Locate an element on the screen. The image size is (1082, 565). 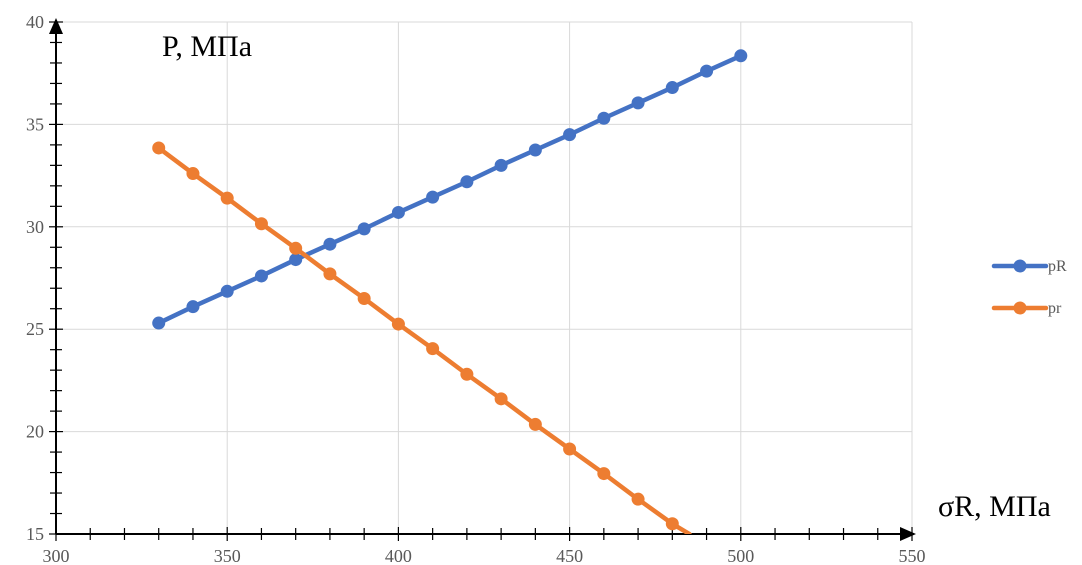
x-tick-label: 300 is located at coordinates (56, 555).